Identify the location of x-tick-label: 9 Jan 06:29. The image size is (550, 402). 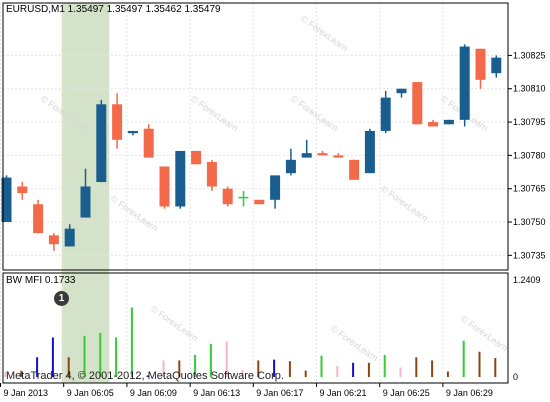
(469, 393).